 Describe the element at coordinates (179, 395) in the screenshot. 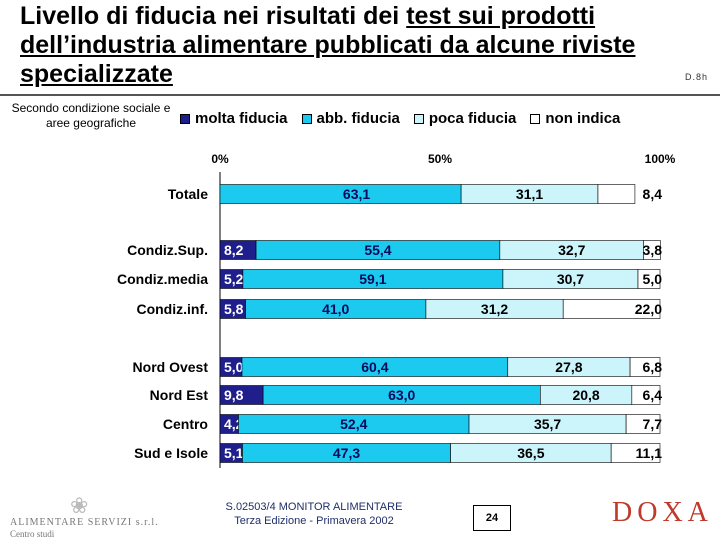

I see `category-label: Nord Est` at that location.